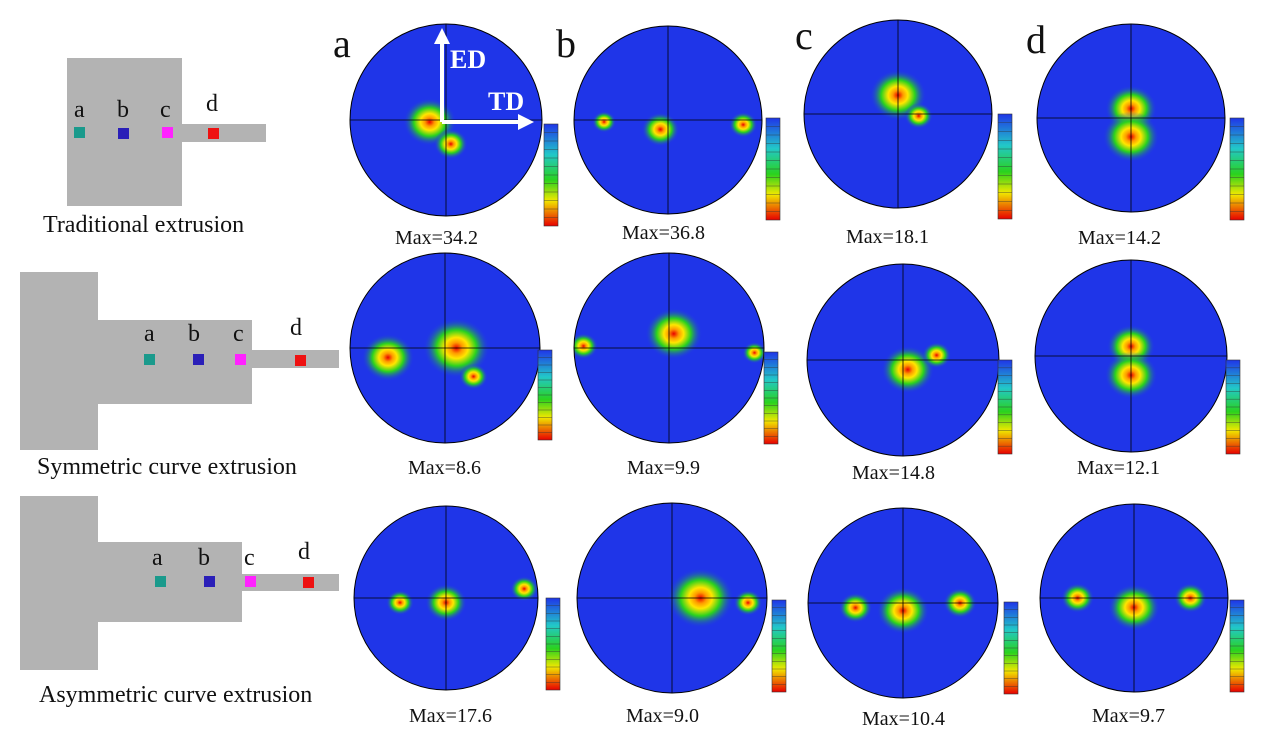 This screenshot has height=735, width=1267. I want to click on max-label-r2-d: Max=12.1, so click(1118, 468).